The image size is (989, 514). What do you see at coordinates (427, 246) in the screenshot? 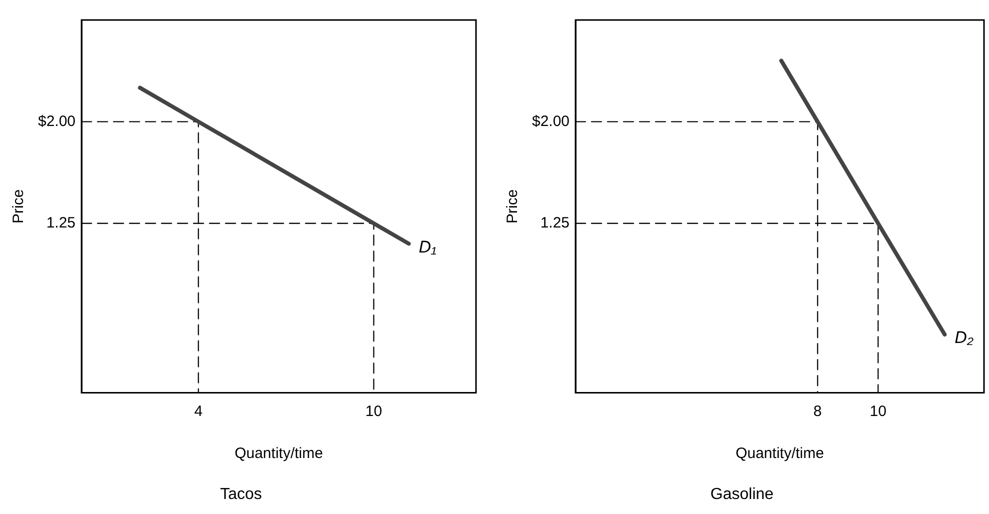
I see `annotation: D₁` at bounding box center [427, 246].